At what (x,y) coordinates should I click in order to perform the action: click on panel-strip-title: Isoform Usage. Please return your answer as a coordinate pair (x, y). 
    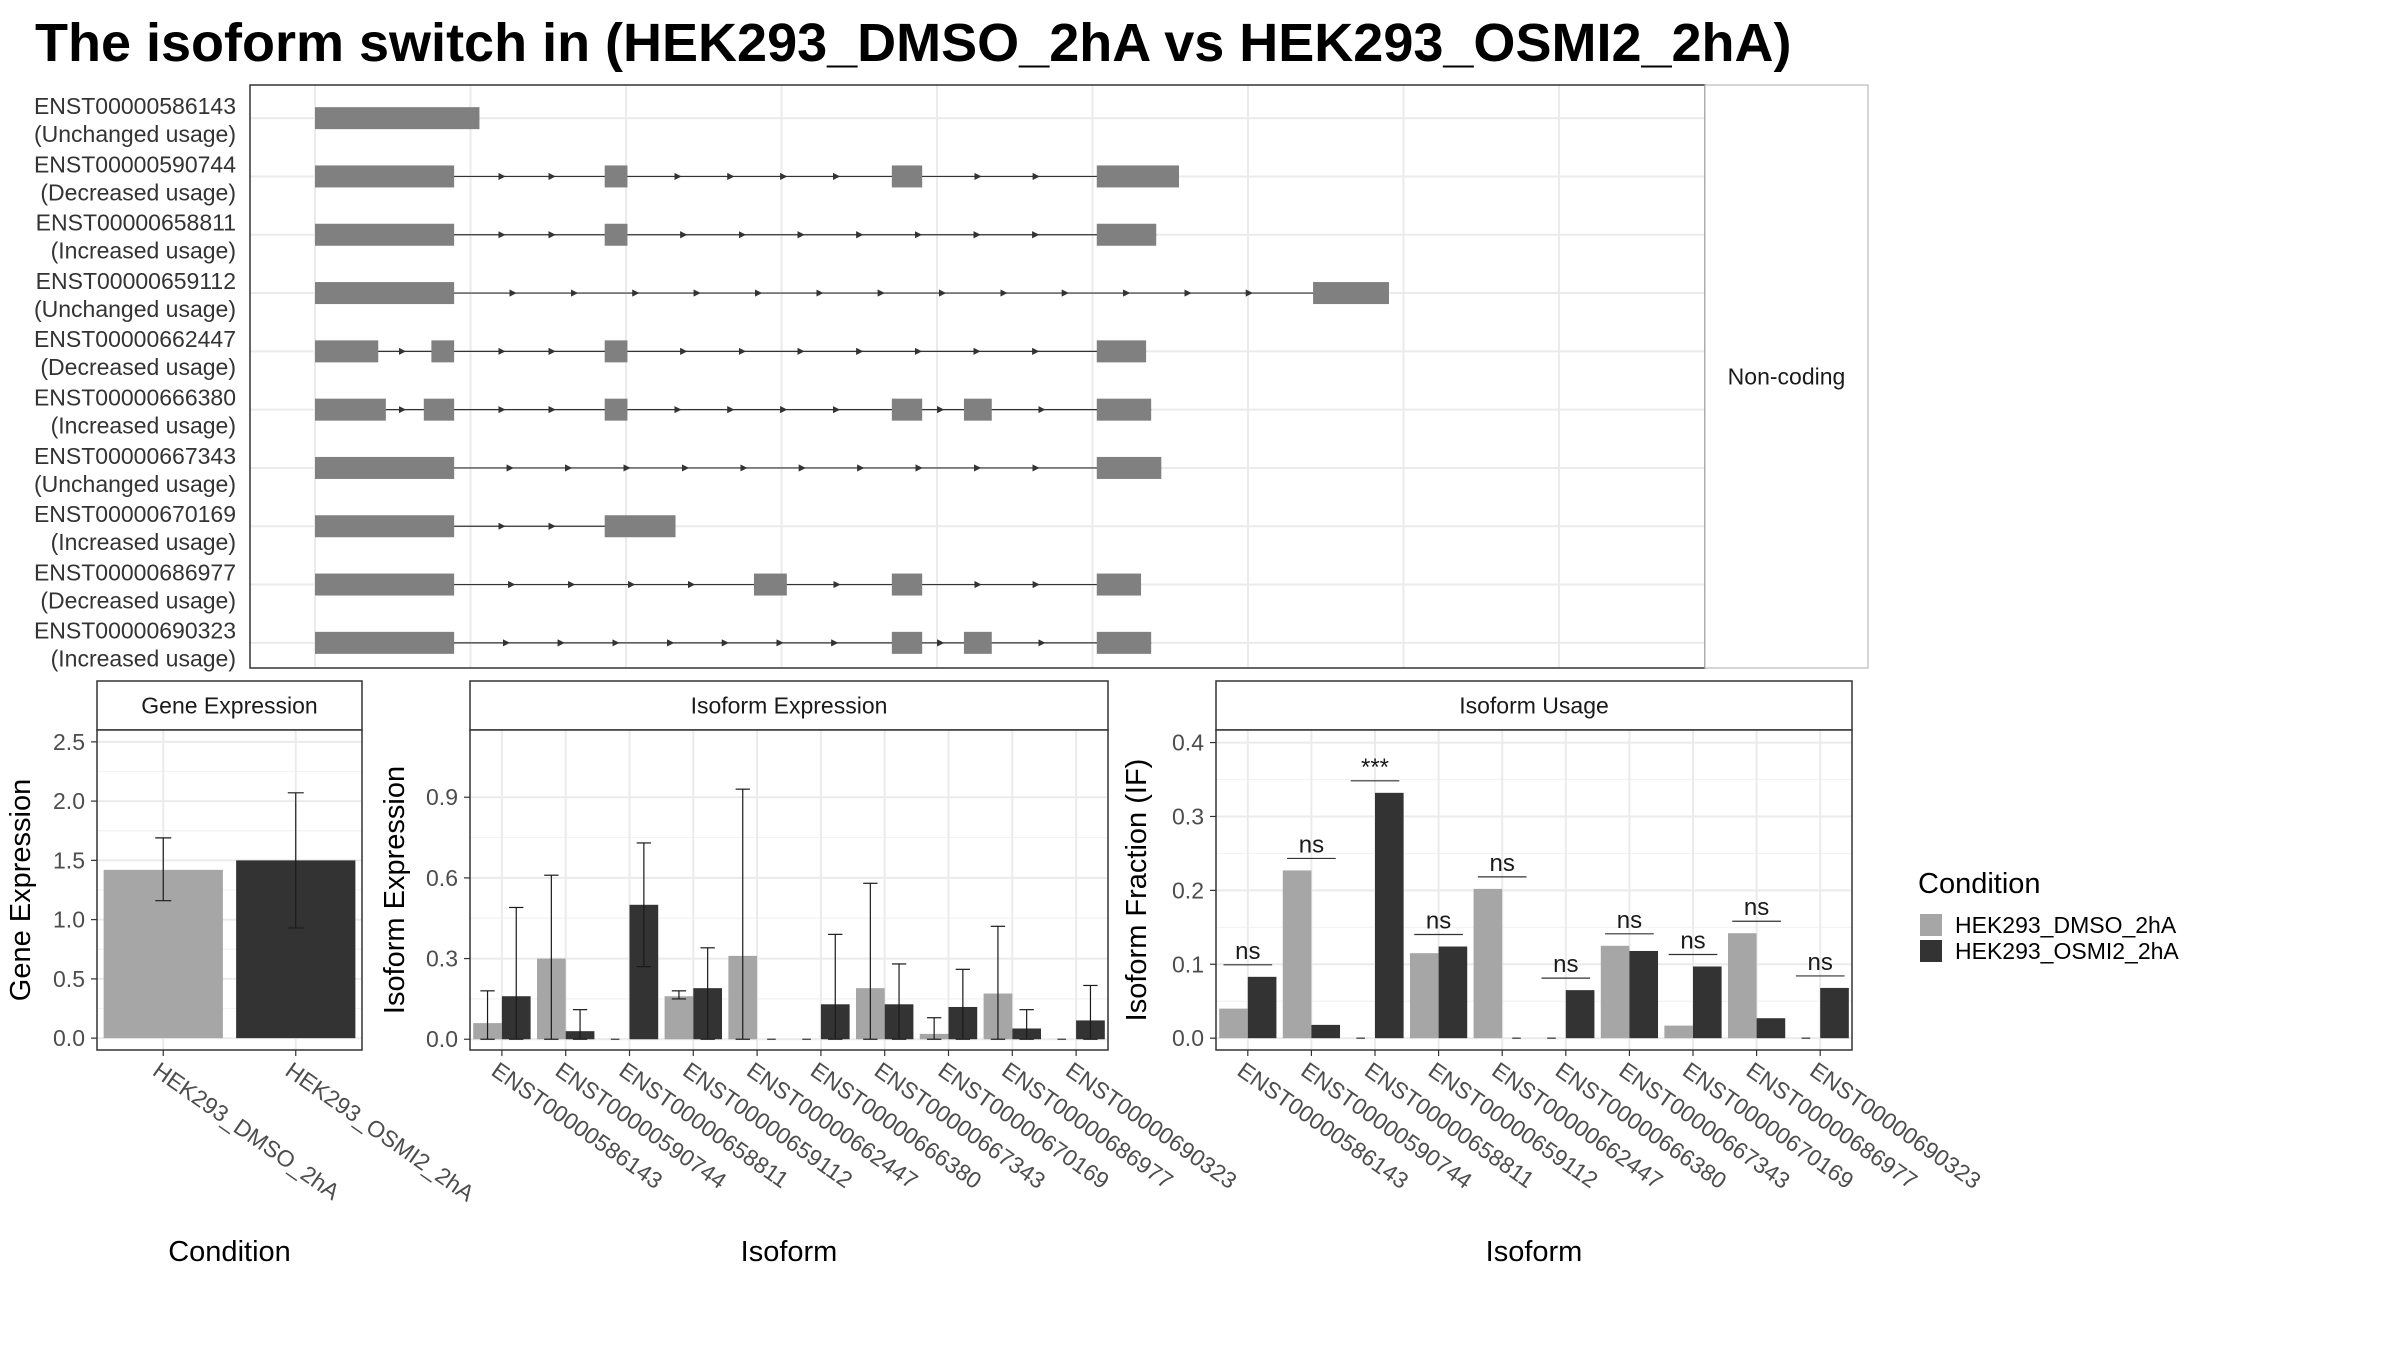
    Looking at the image, I should click on (1534, 706).